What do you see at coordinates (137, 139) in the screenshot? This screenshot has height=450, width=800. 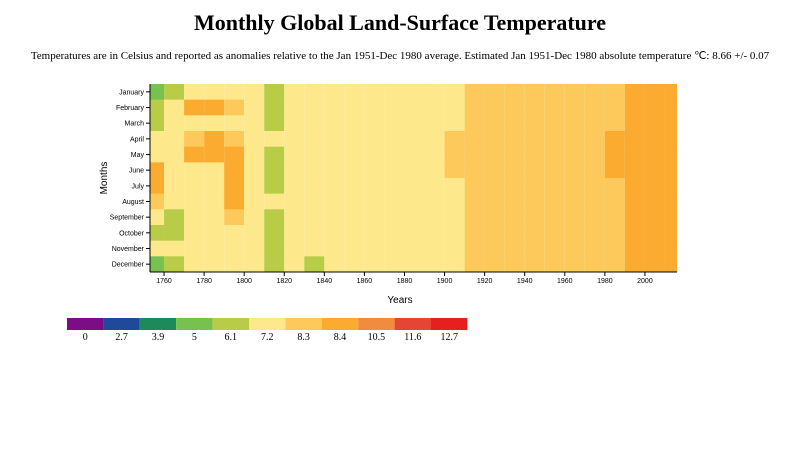 I see `y-tick-label-april: April` at bounding box center [137, 139].